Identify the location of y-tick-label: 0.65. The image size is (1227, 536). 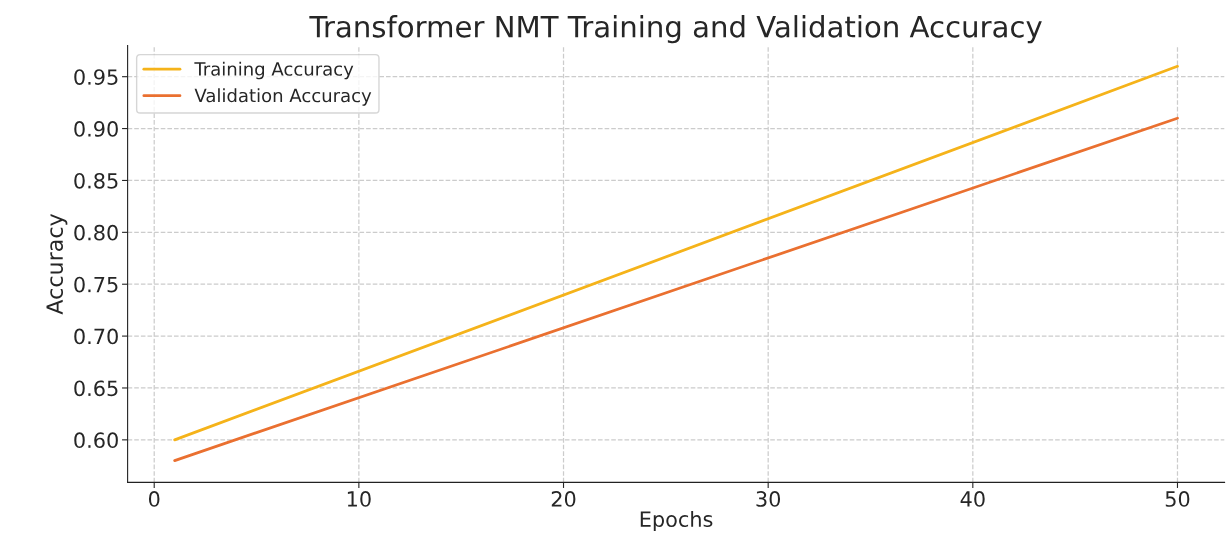
(96, 388).